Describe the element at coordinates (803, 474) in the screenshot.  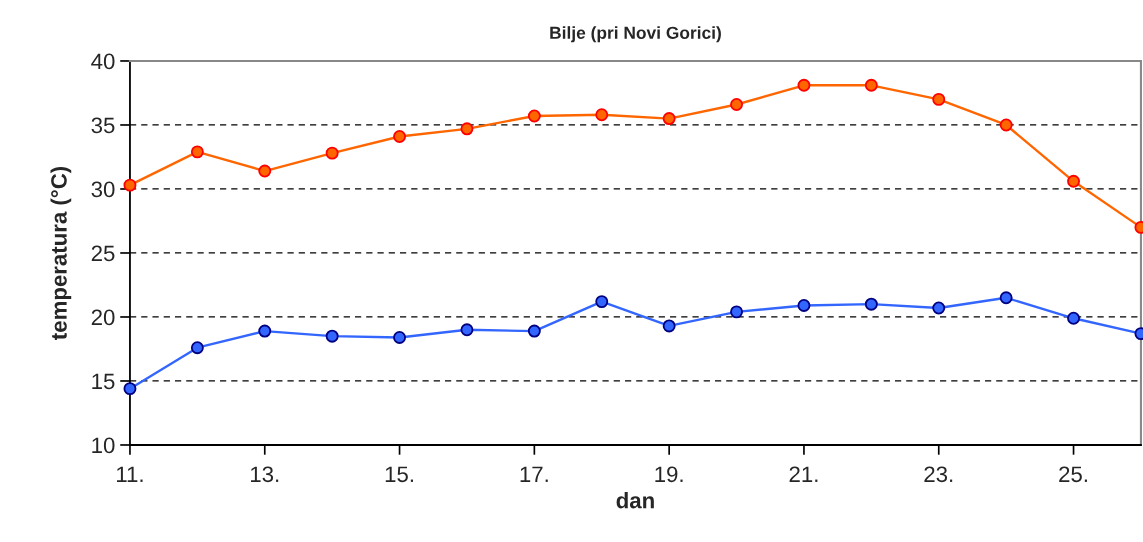
I see `x-tick-label: 21.` at that location.